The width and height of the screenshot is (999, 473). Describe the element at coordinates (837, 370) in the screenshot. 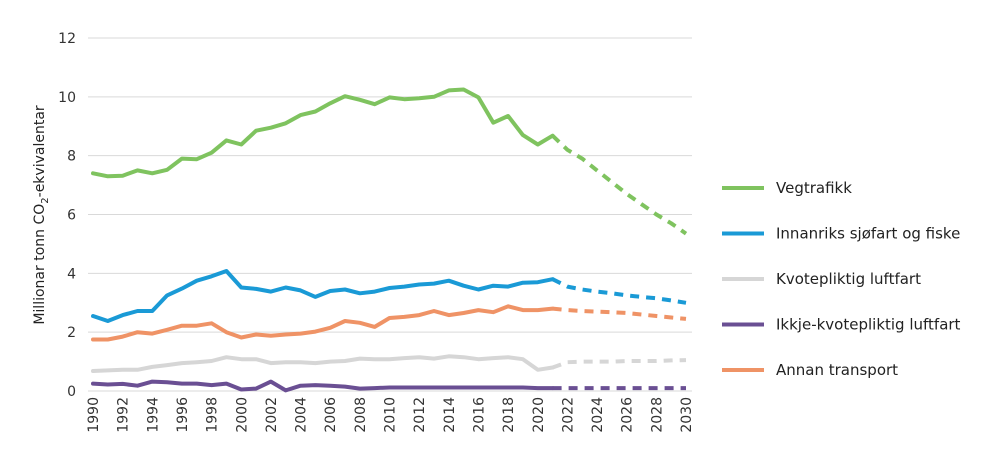

I see `legend-label-4: Annan transport` at that location.